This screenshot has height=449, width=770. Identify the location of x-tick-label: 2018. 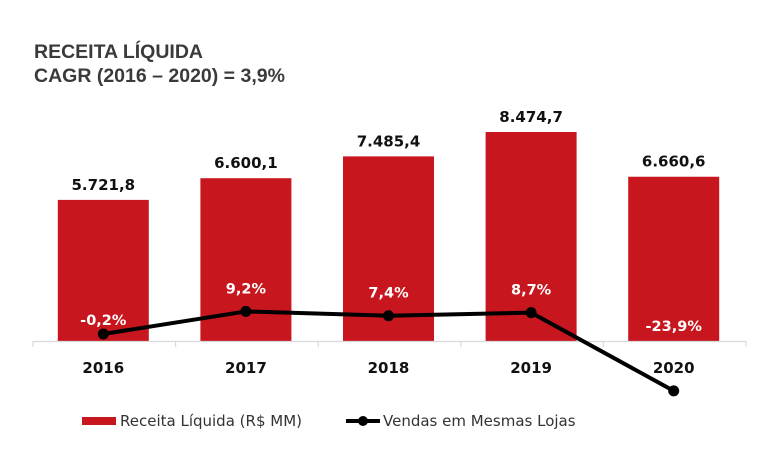
(389, 368).